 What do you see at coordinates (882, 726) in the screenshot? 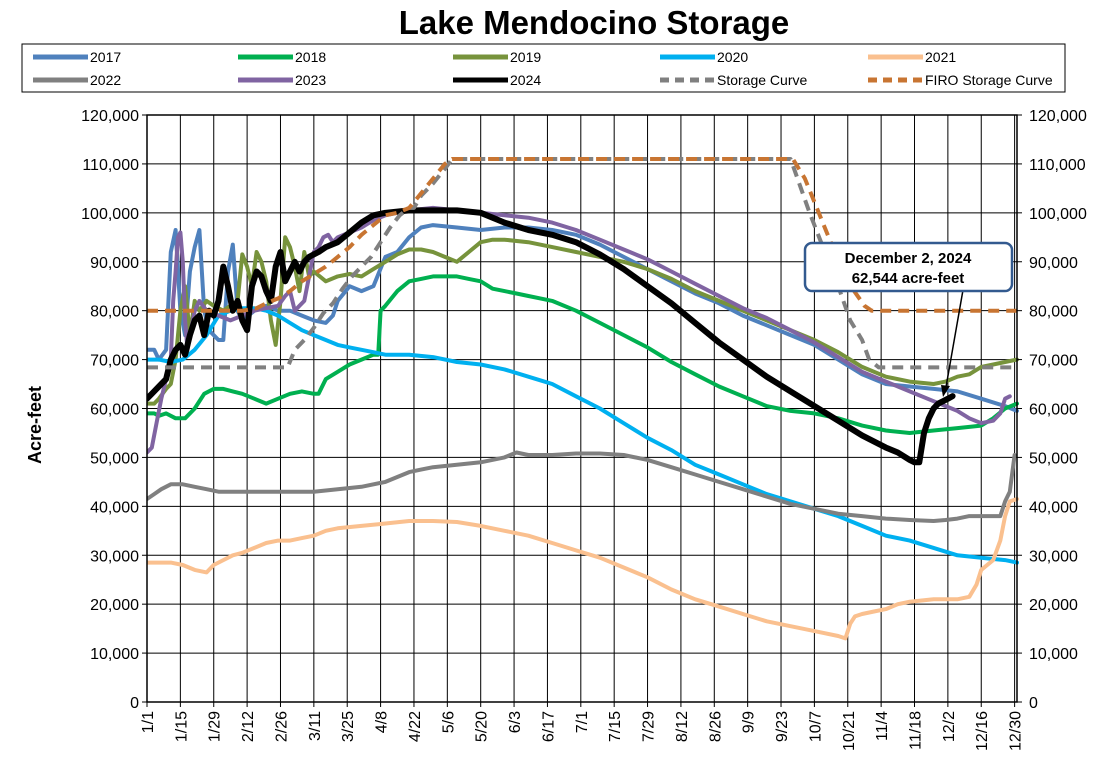
I see `x-tick-label: 11/4` at bounding box center [882, 726].